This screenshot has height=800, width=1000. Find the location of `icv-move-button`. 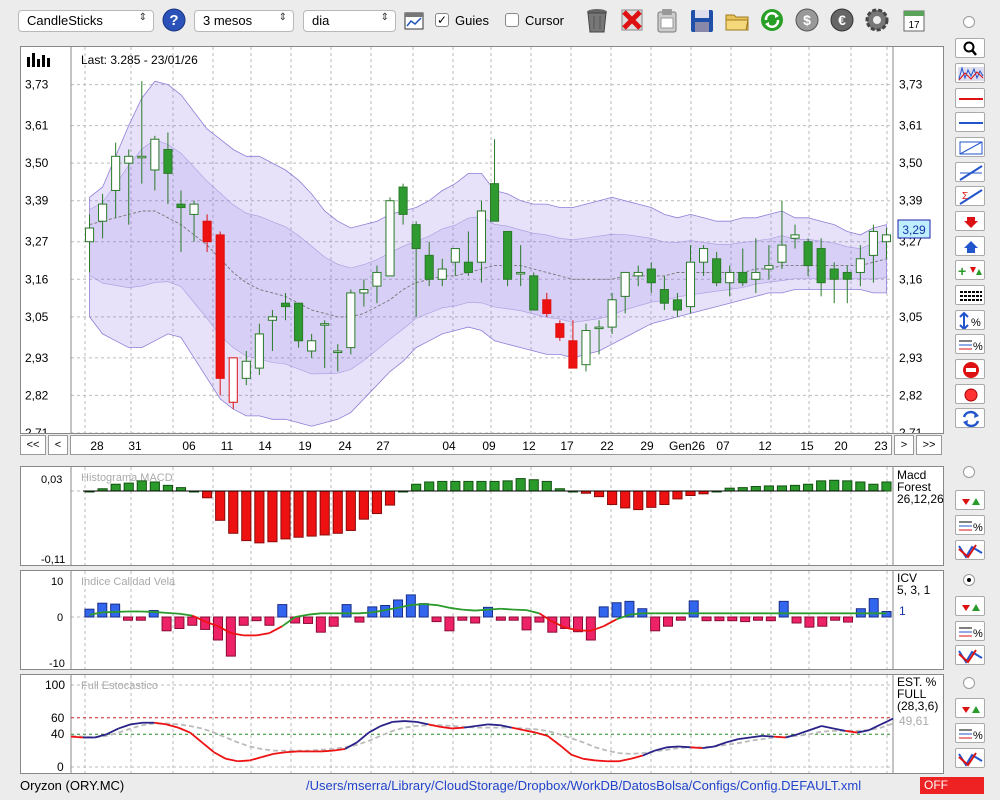

icv-move-button is located at coordinates (970, 606).